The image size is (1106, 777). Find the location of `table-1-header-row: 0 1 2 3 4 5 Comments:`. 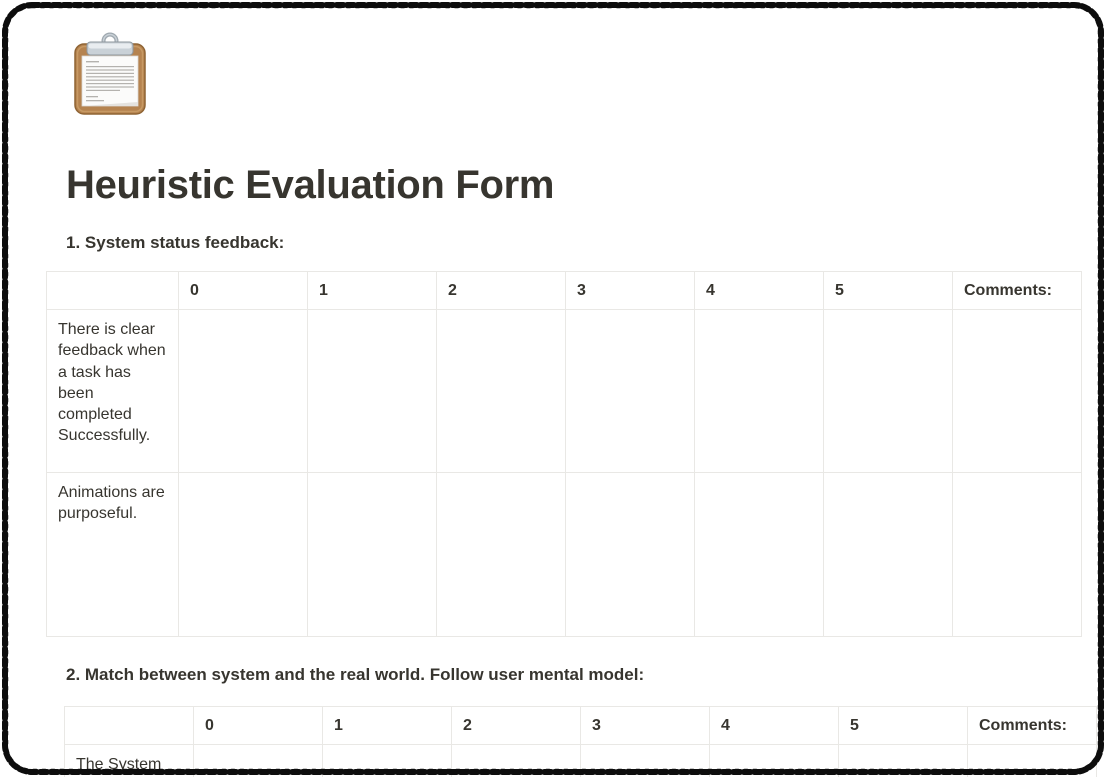

table-1-header-row: 0 1 2 3 4 5 Comments: is located at coordinates (564, 290).